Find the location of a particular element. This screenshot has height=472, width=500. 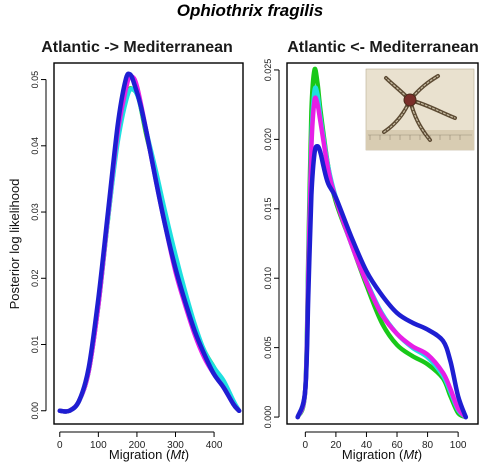

y-axis-left: 0.00 0.01 0.02 0.03 0.04 0.05 is located at coordinates (38, 245).